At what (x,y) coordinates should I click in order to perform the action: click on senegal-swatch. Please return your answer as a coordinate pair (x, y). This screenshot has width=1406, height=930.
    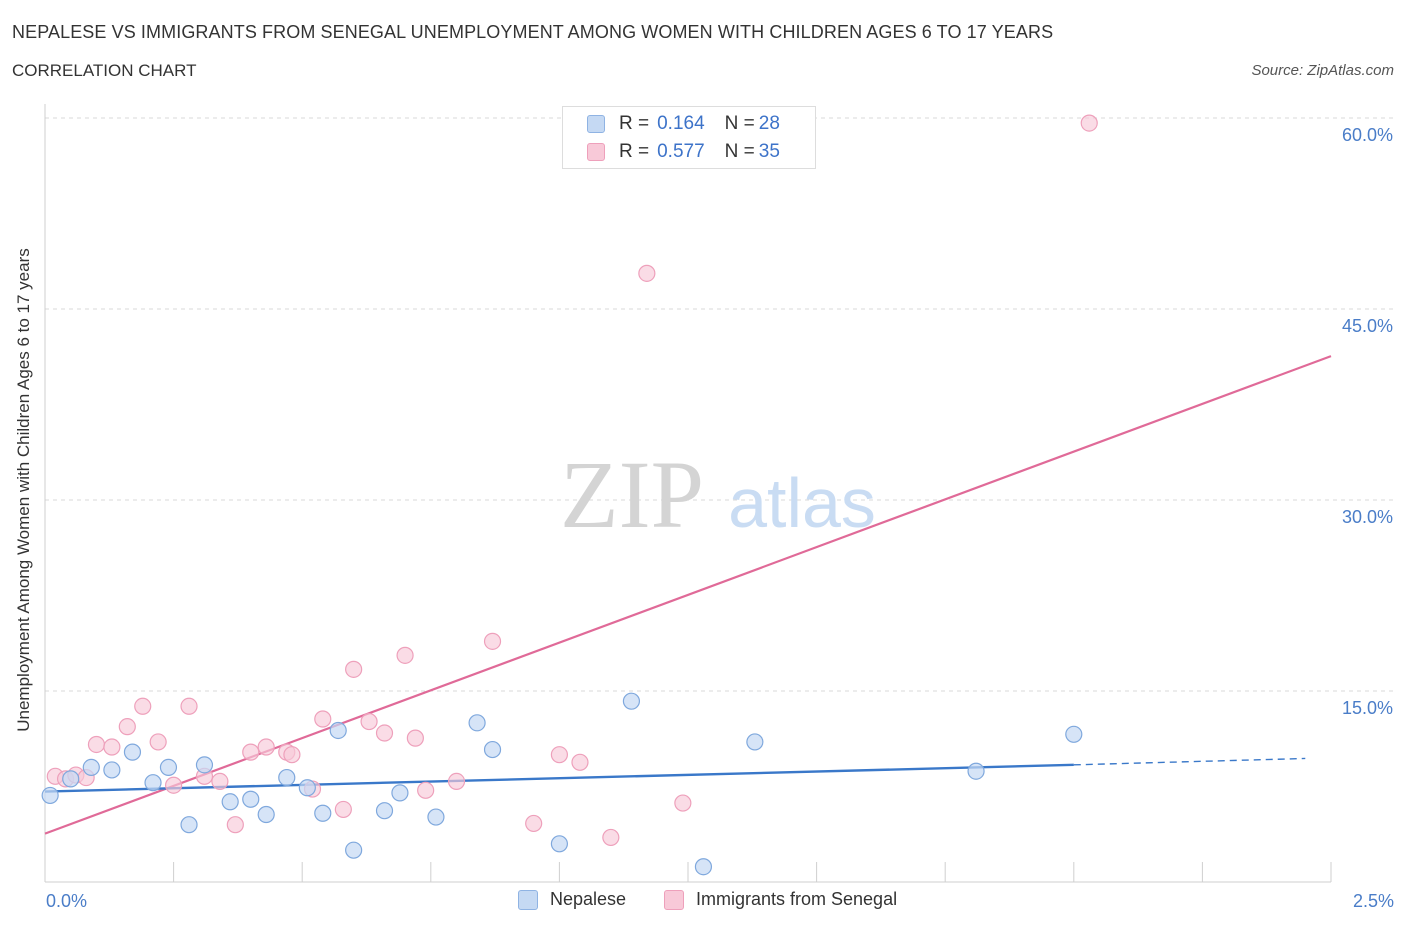
    Looking at the image, I should click on (596, 152).